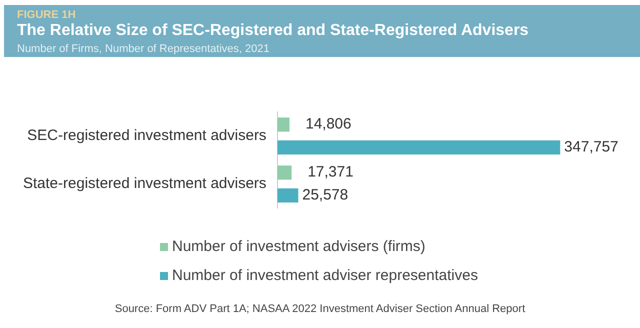 This screenshot has width=640, height=328. Describe the element at coordinates (146, 135) in the screenshot. I see `y-tick-label: SEC-registered investment advisers` at that location.